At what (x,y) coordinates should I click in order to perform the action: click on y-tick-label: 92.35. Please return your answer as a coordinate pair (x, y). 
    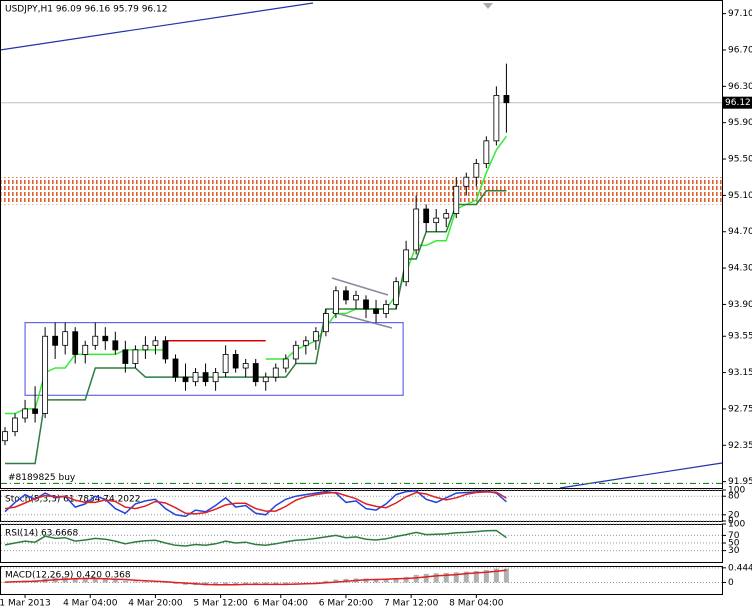
    Looking at the image, I should click on (740, 446).